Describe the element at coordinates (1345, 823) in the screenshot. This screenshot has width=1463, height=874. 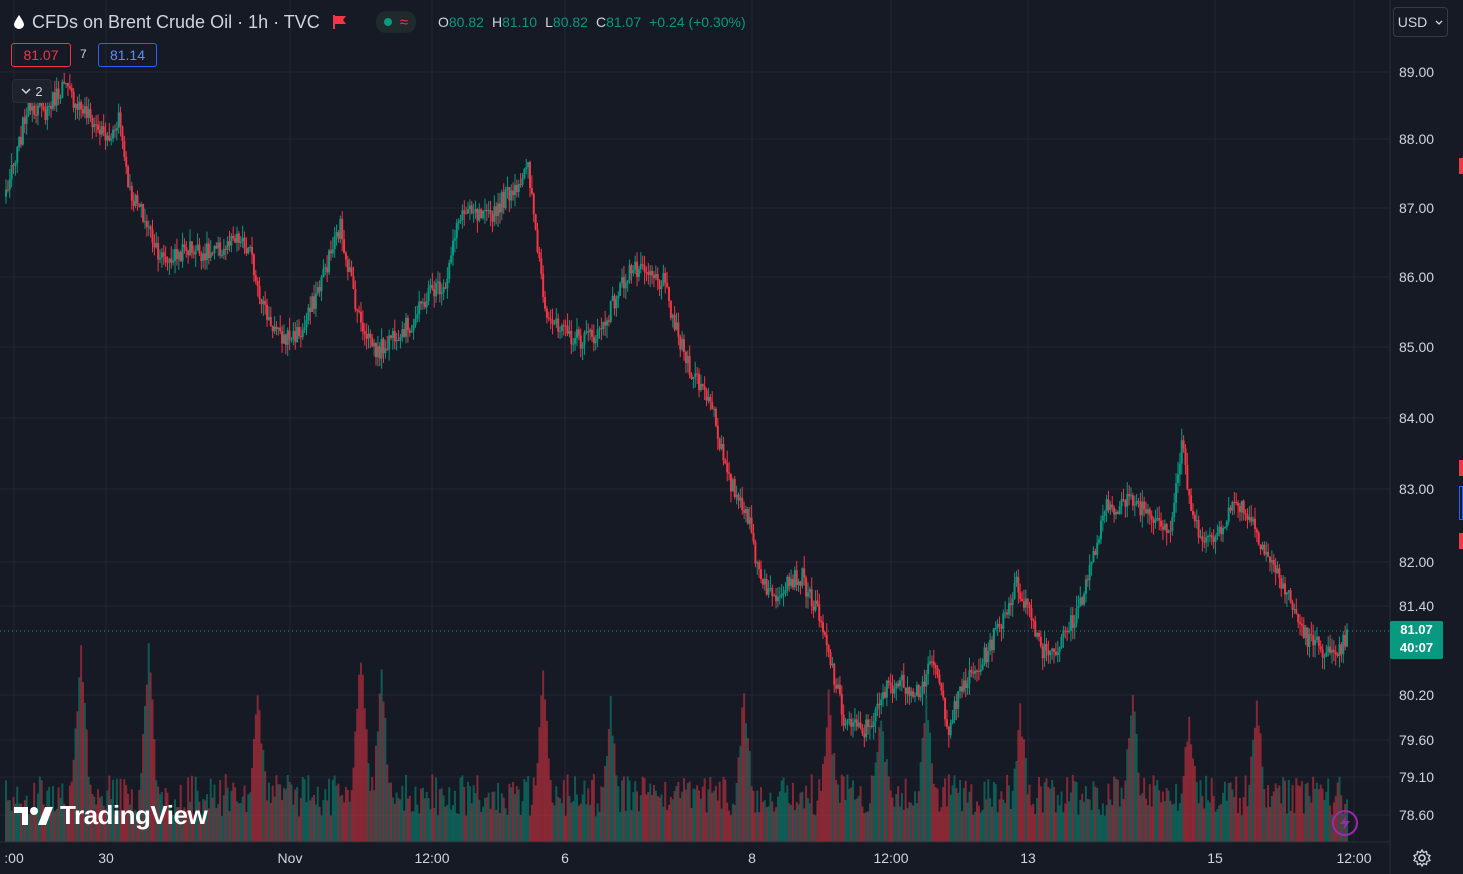
I see `lightning-button` at that location.